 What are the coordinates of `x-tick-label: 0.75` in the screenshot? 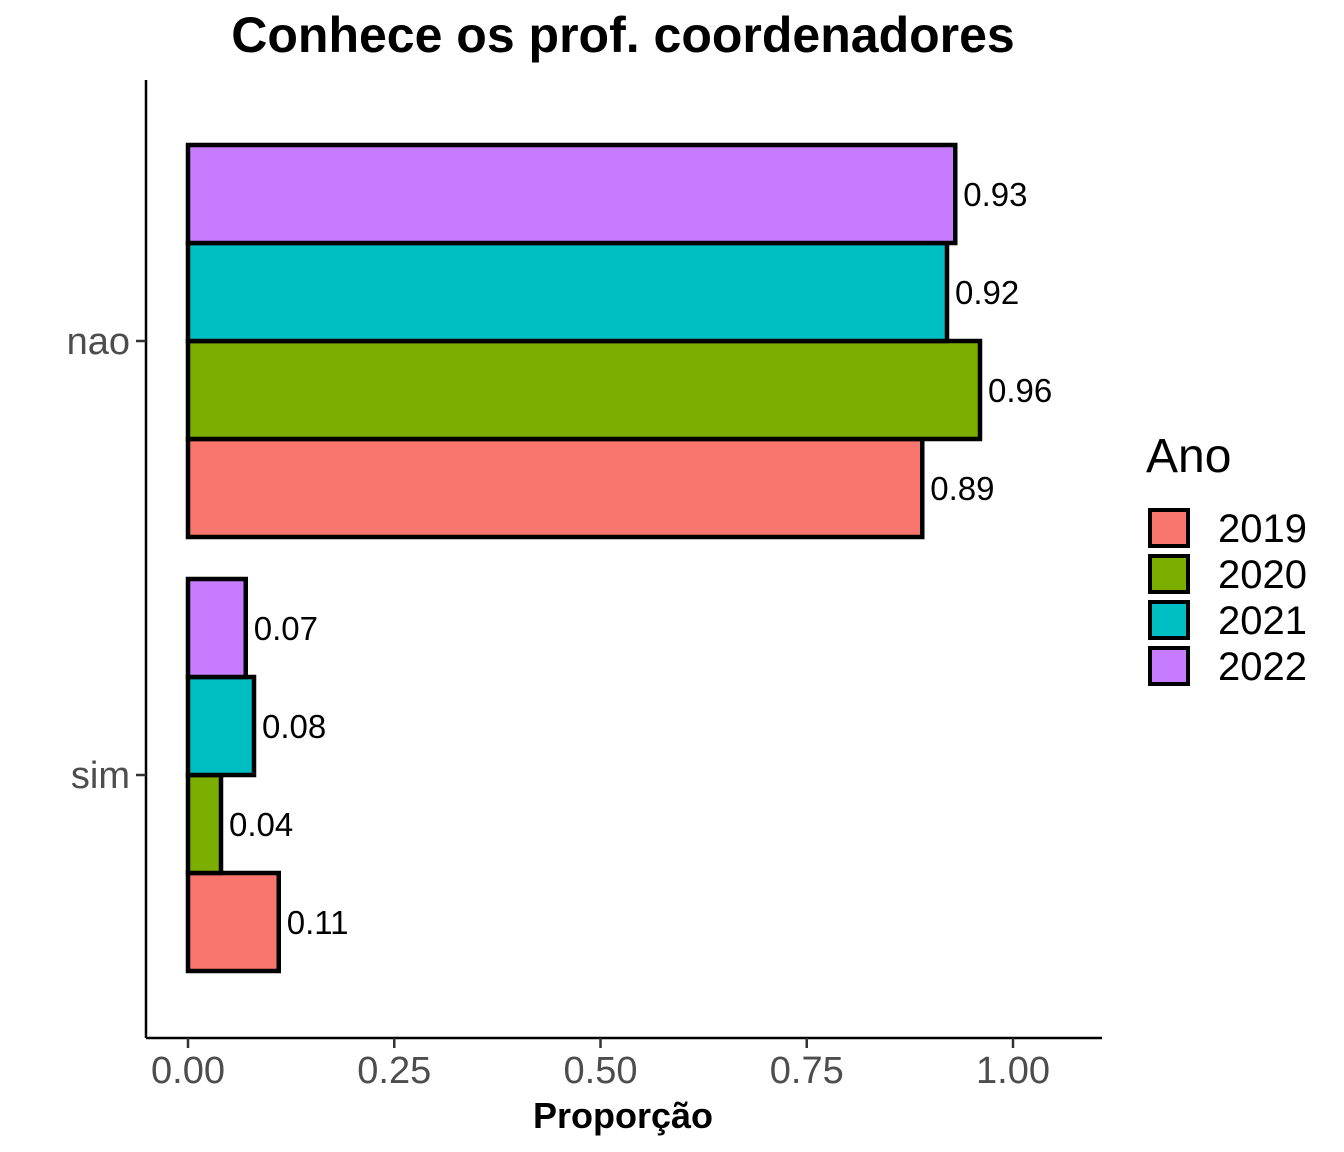 It's located at (807, 1071).